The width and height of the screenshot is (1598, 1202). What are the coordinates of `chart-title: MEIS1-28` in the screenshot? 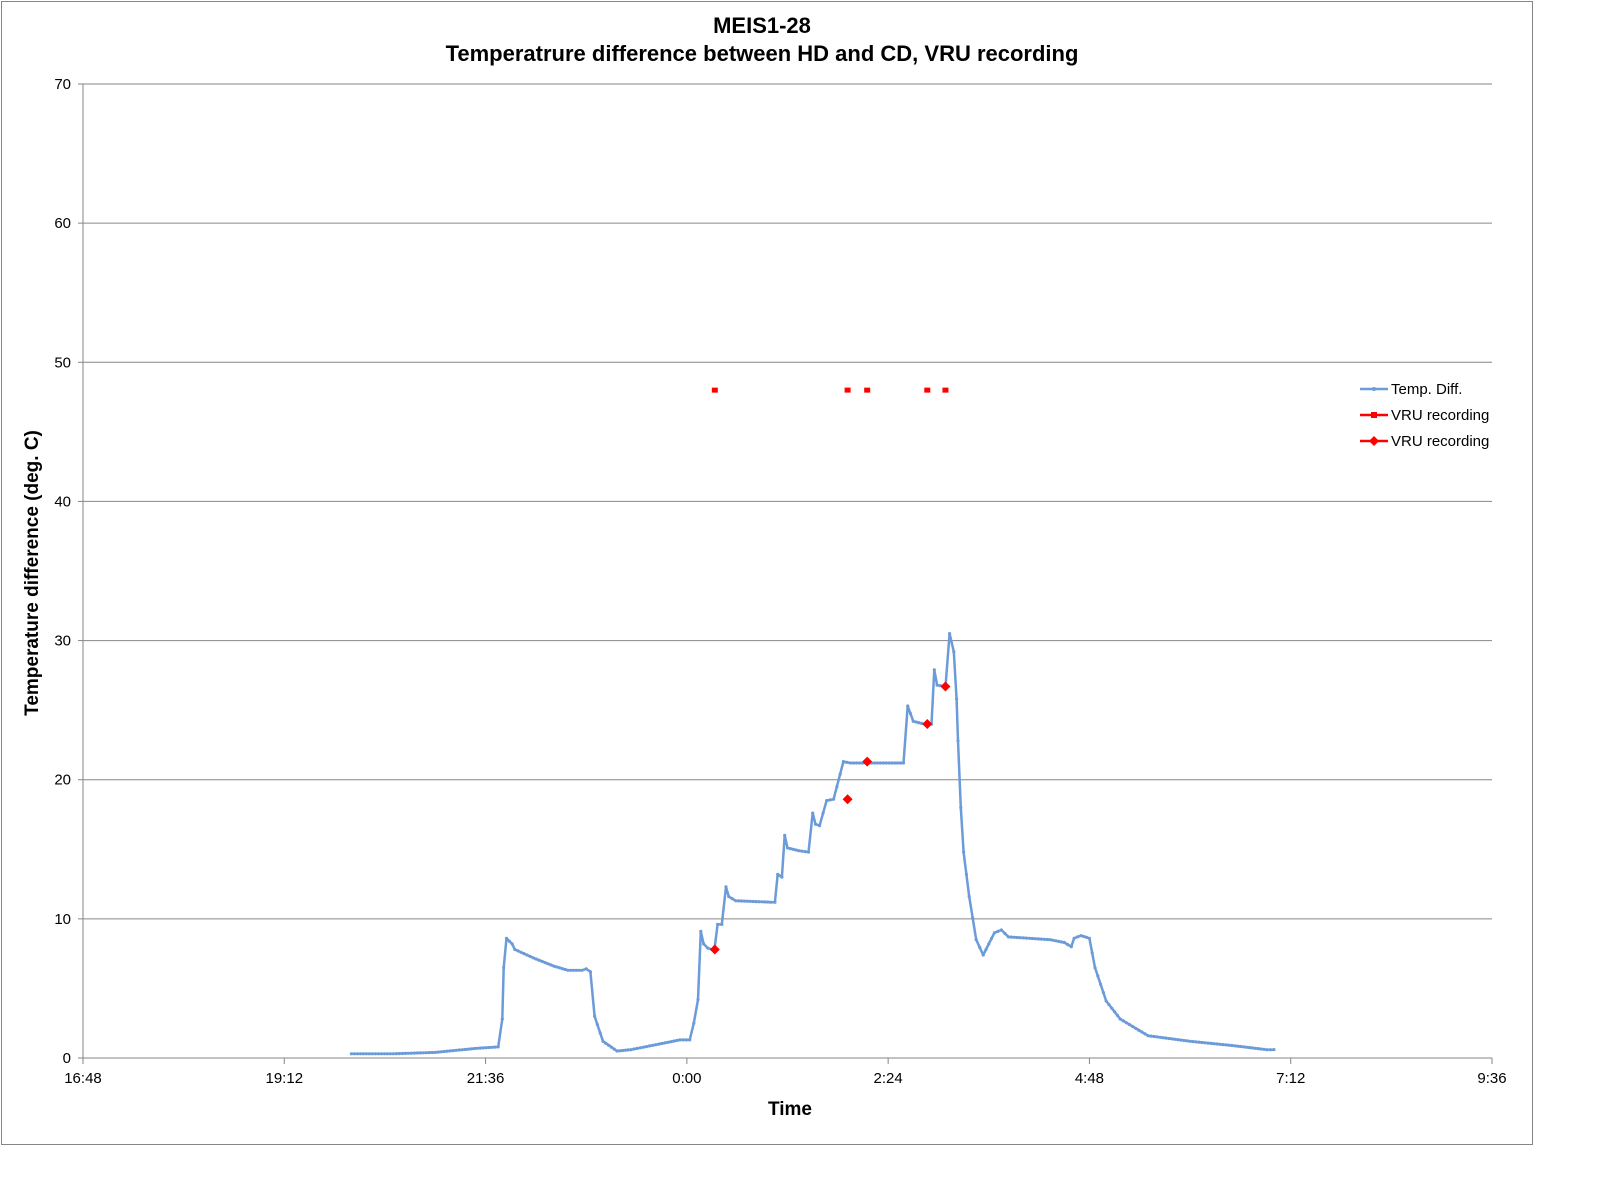 It's located at (762, 25).